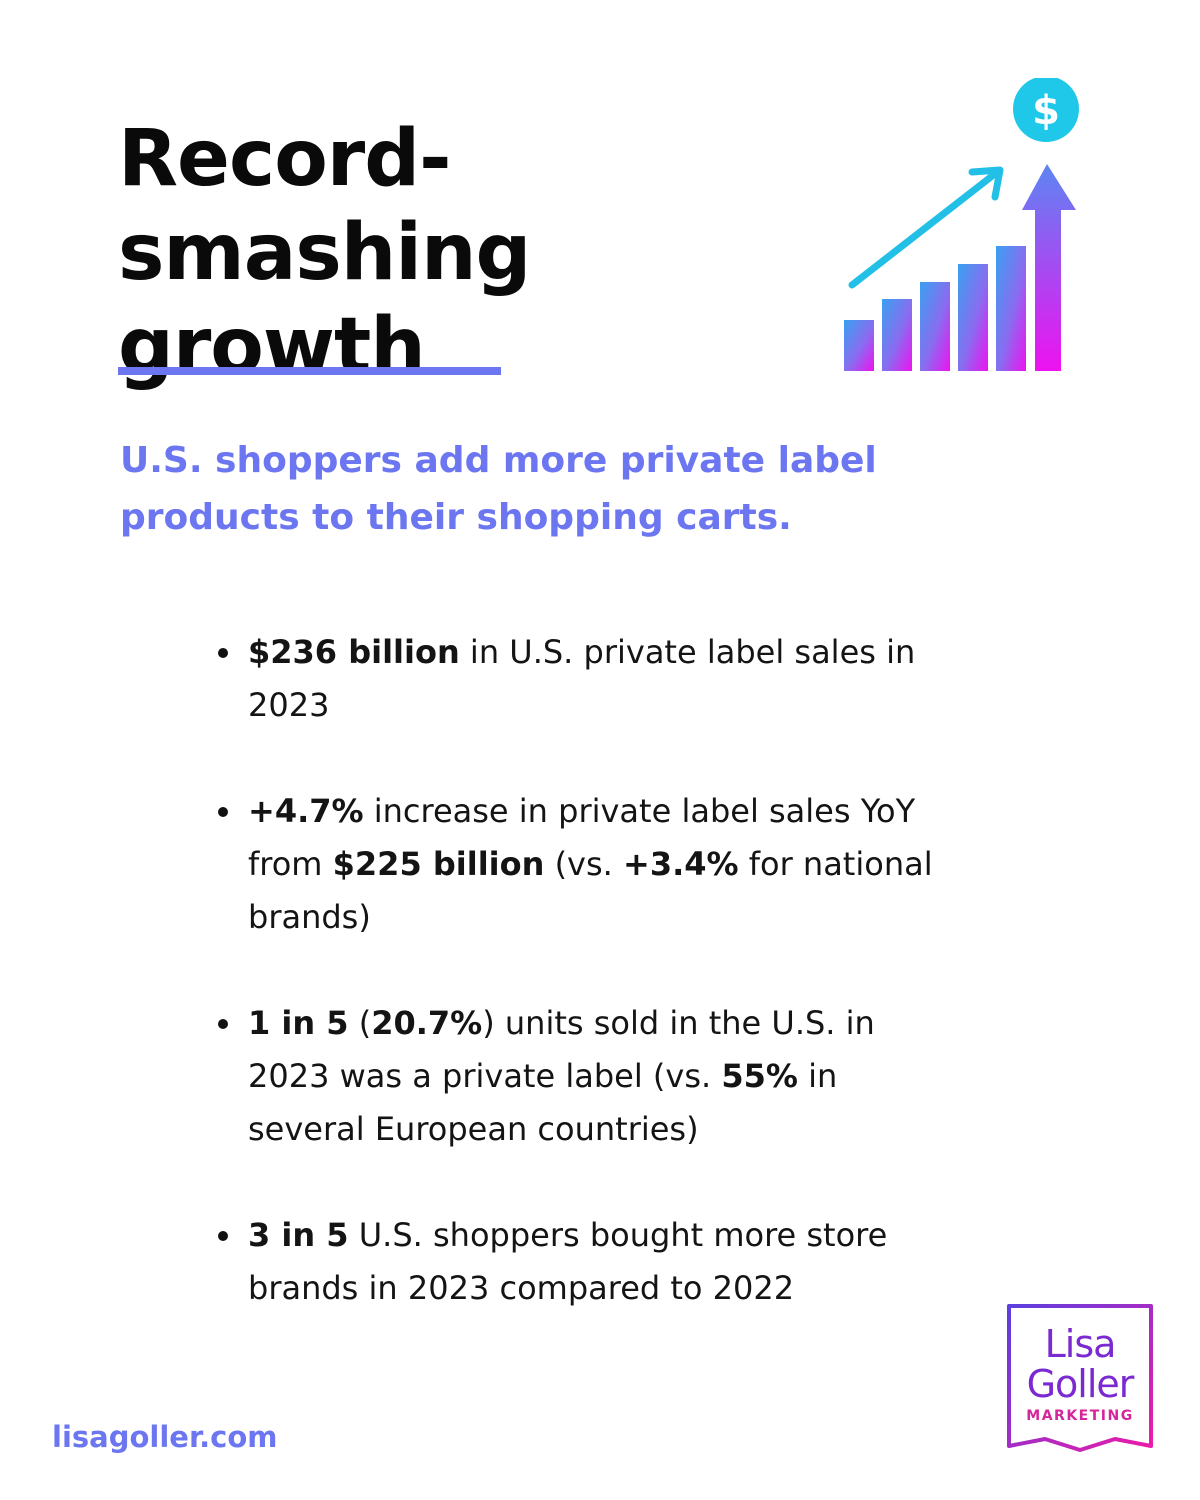  I want to click on fact-text: (vs., so click(583, 864).